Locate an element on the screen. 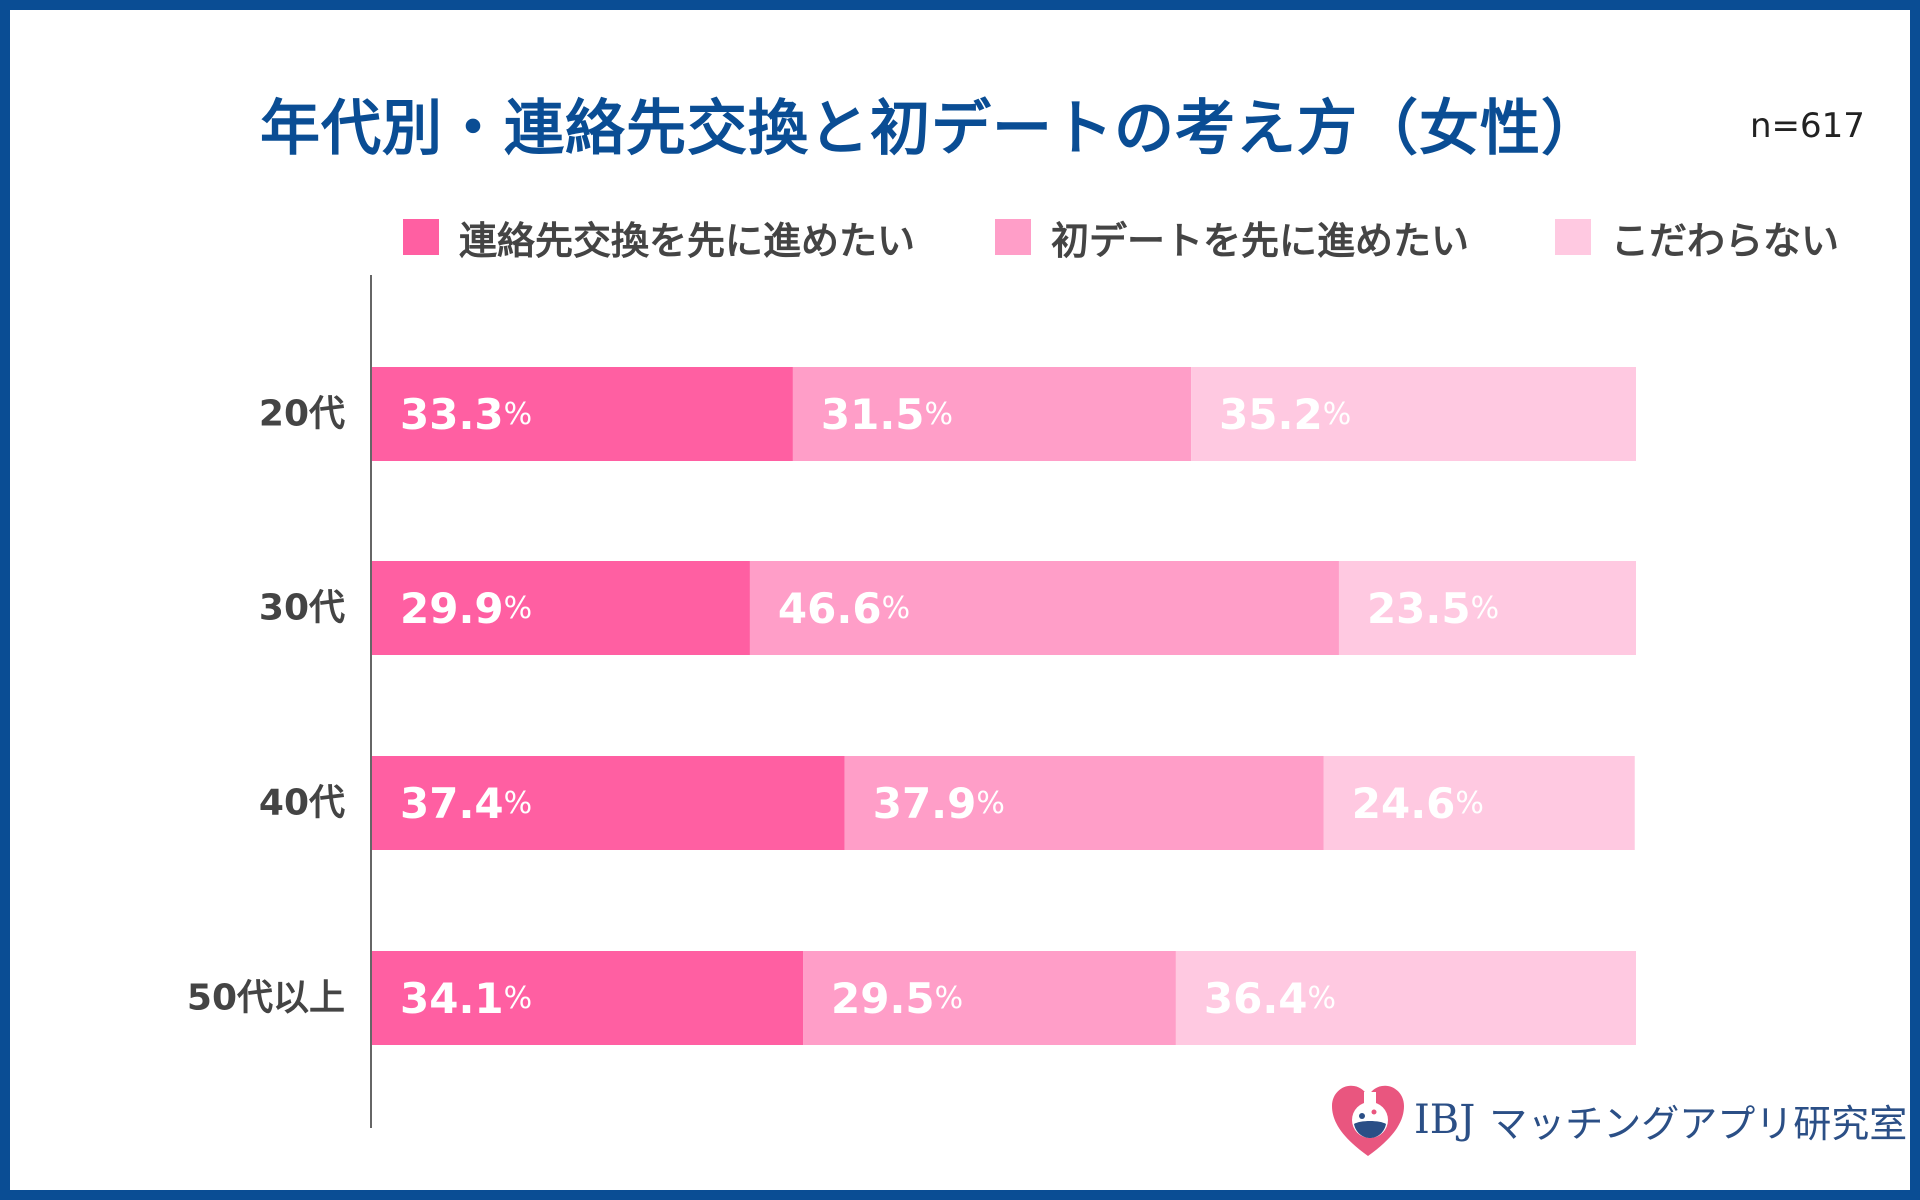 The width and height of the screenshot is (1920, 1200). data-label: 29.5% is located at coordinates (897, 998).